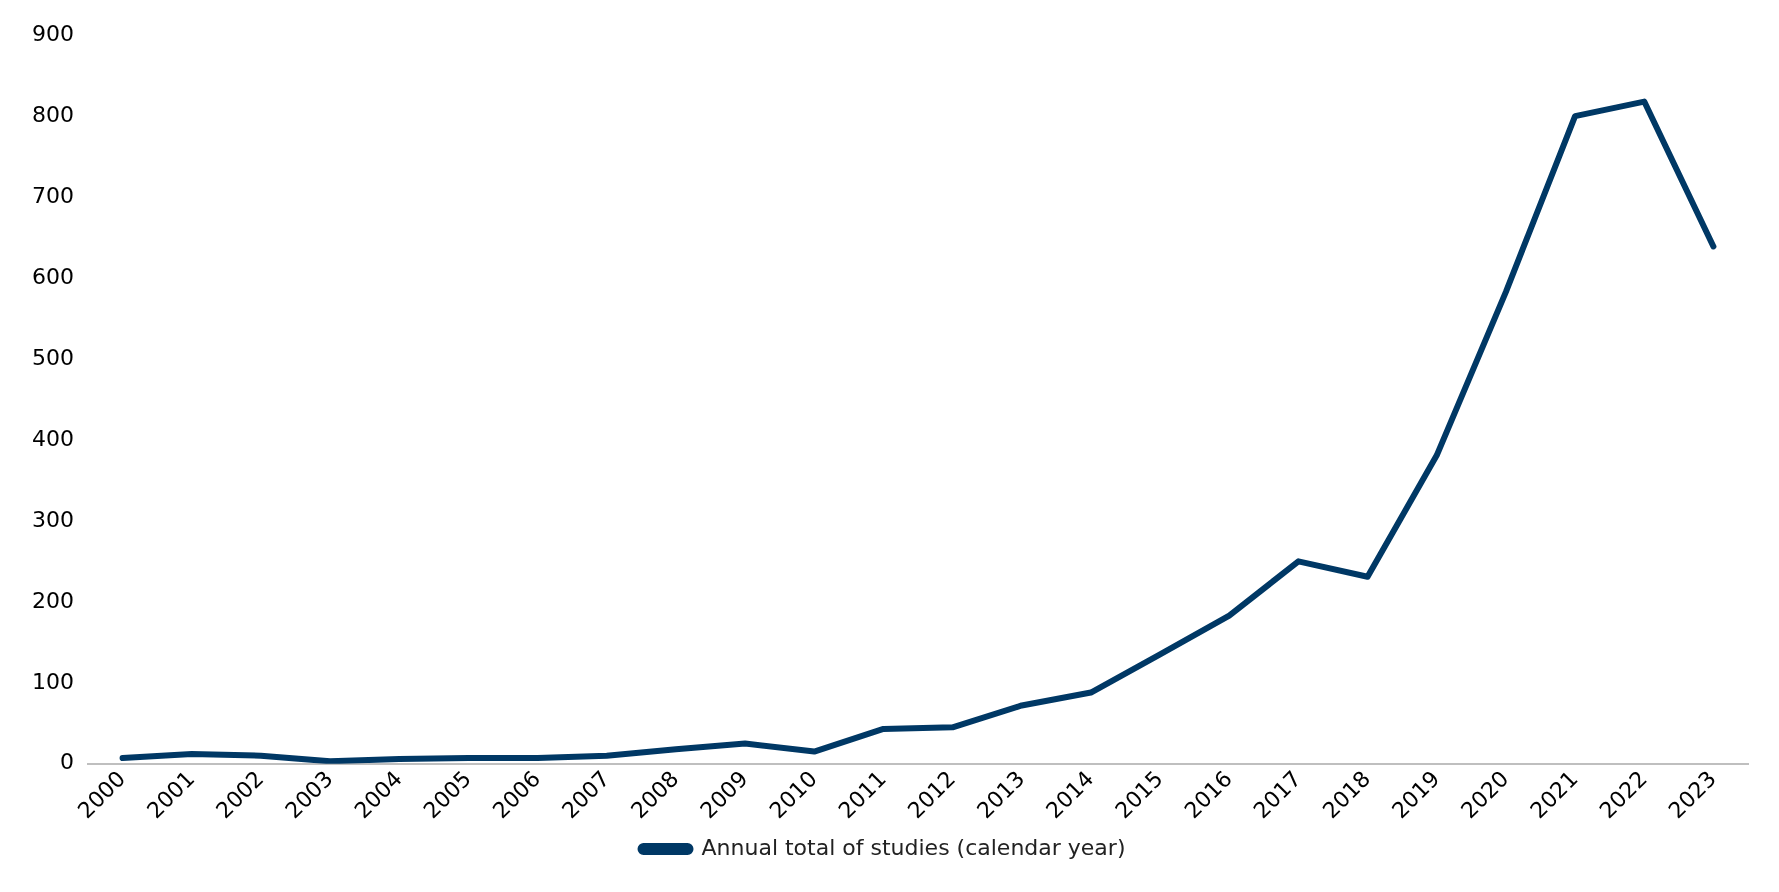 This screenshot has height=892, width=1779. I want to click on legend-label: Annual total of studies (calendar year), so click(913, 847).